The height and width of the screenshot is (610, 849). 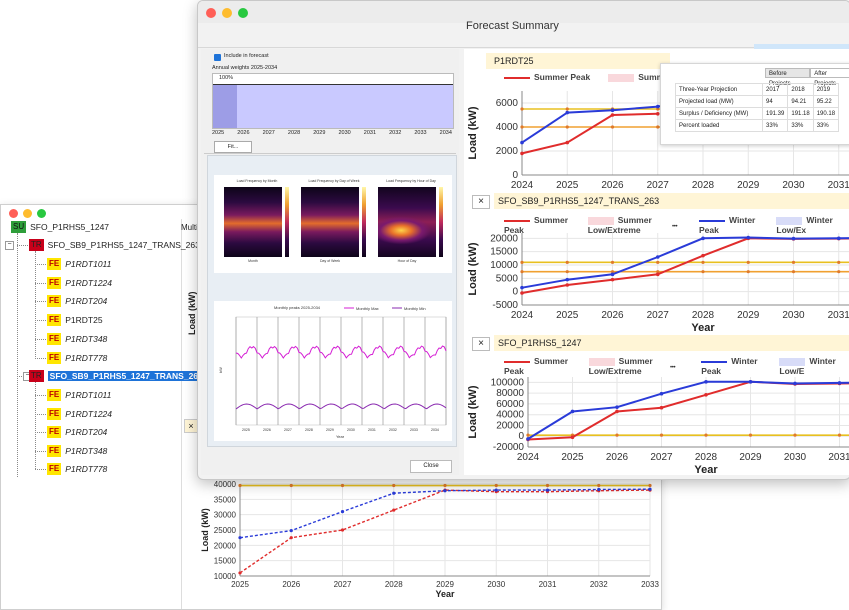 What do you see at coordinates (510, 404) in the screenshot?
I see `y-tick-label: 60000` at bounding box center [510, 404].